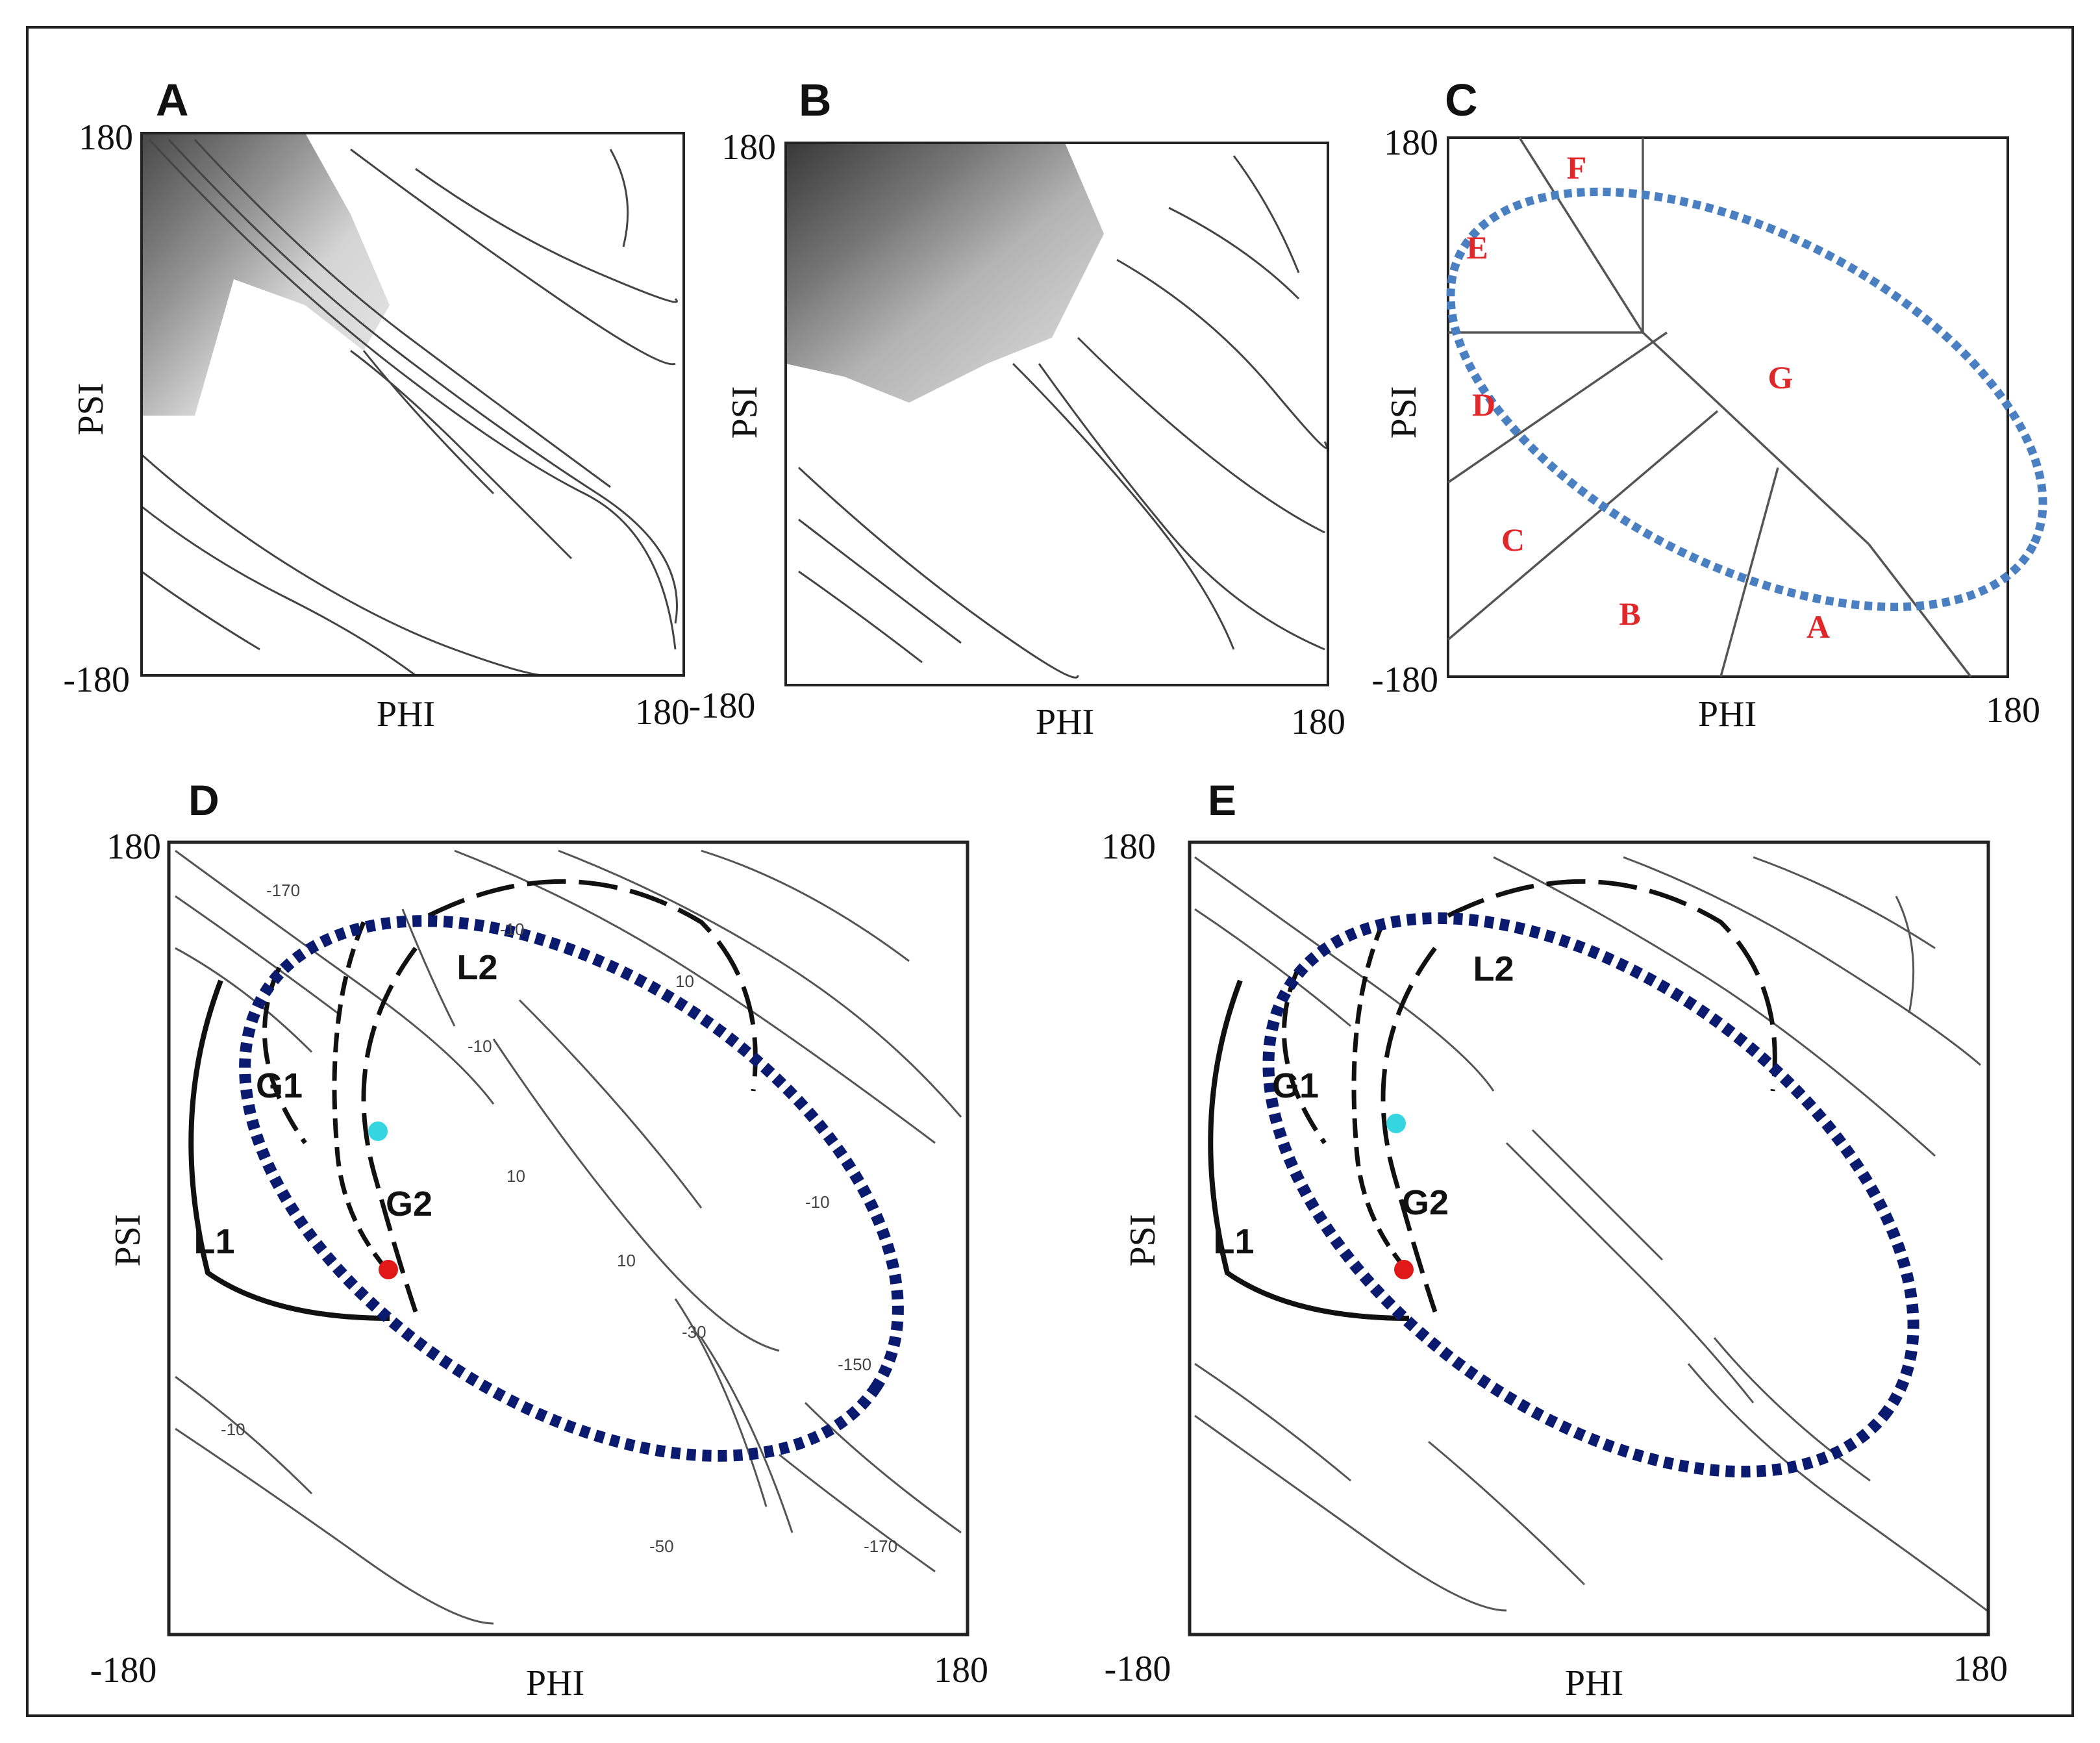  What do you see at coordinates (1404, 1269) in the screenshot?
I see `panel-e-marker-red` at bounding box center [1404, 1269].